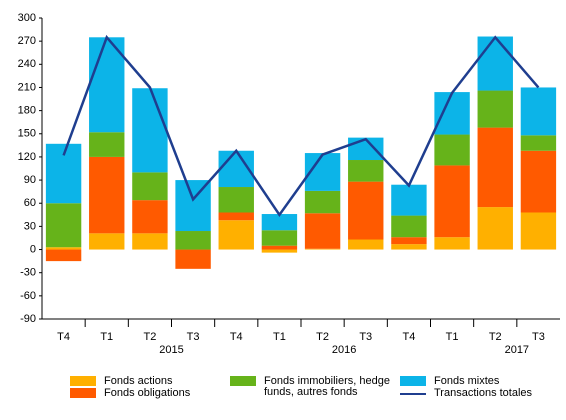  I want to click on legend-item: Fonds obligations, so click(130, 393).